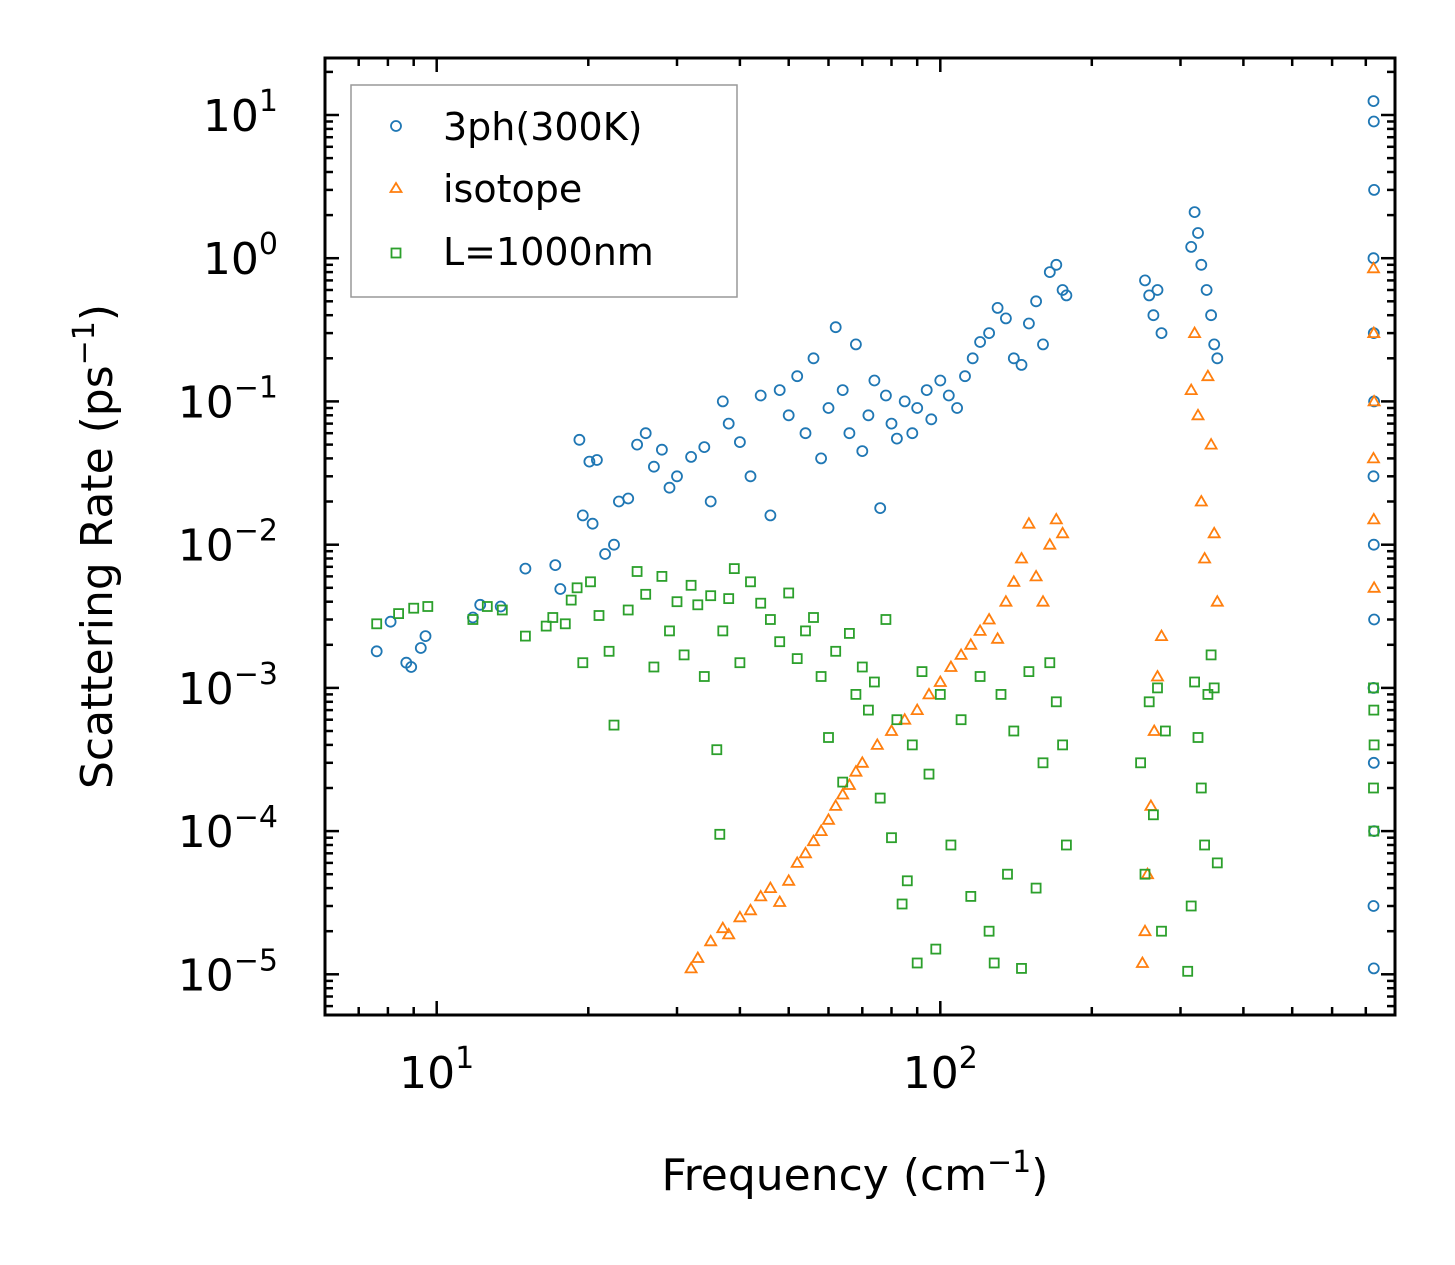 The width and height of the screenshot is (1455, 1265). I want to click on legend-box, so click(544, 191).